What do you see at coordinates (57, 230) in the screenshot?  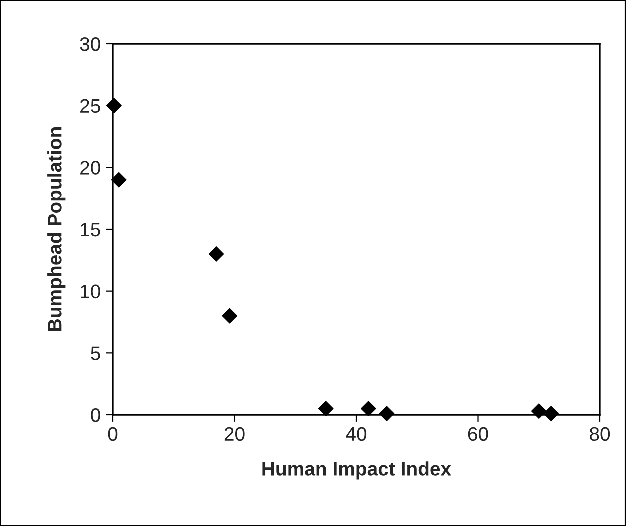 I see `y-axis-title: Bumphead Population` at bounding box center [57, 230].